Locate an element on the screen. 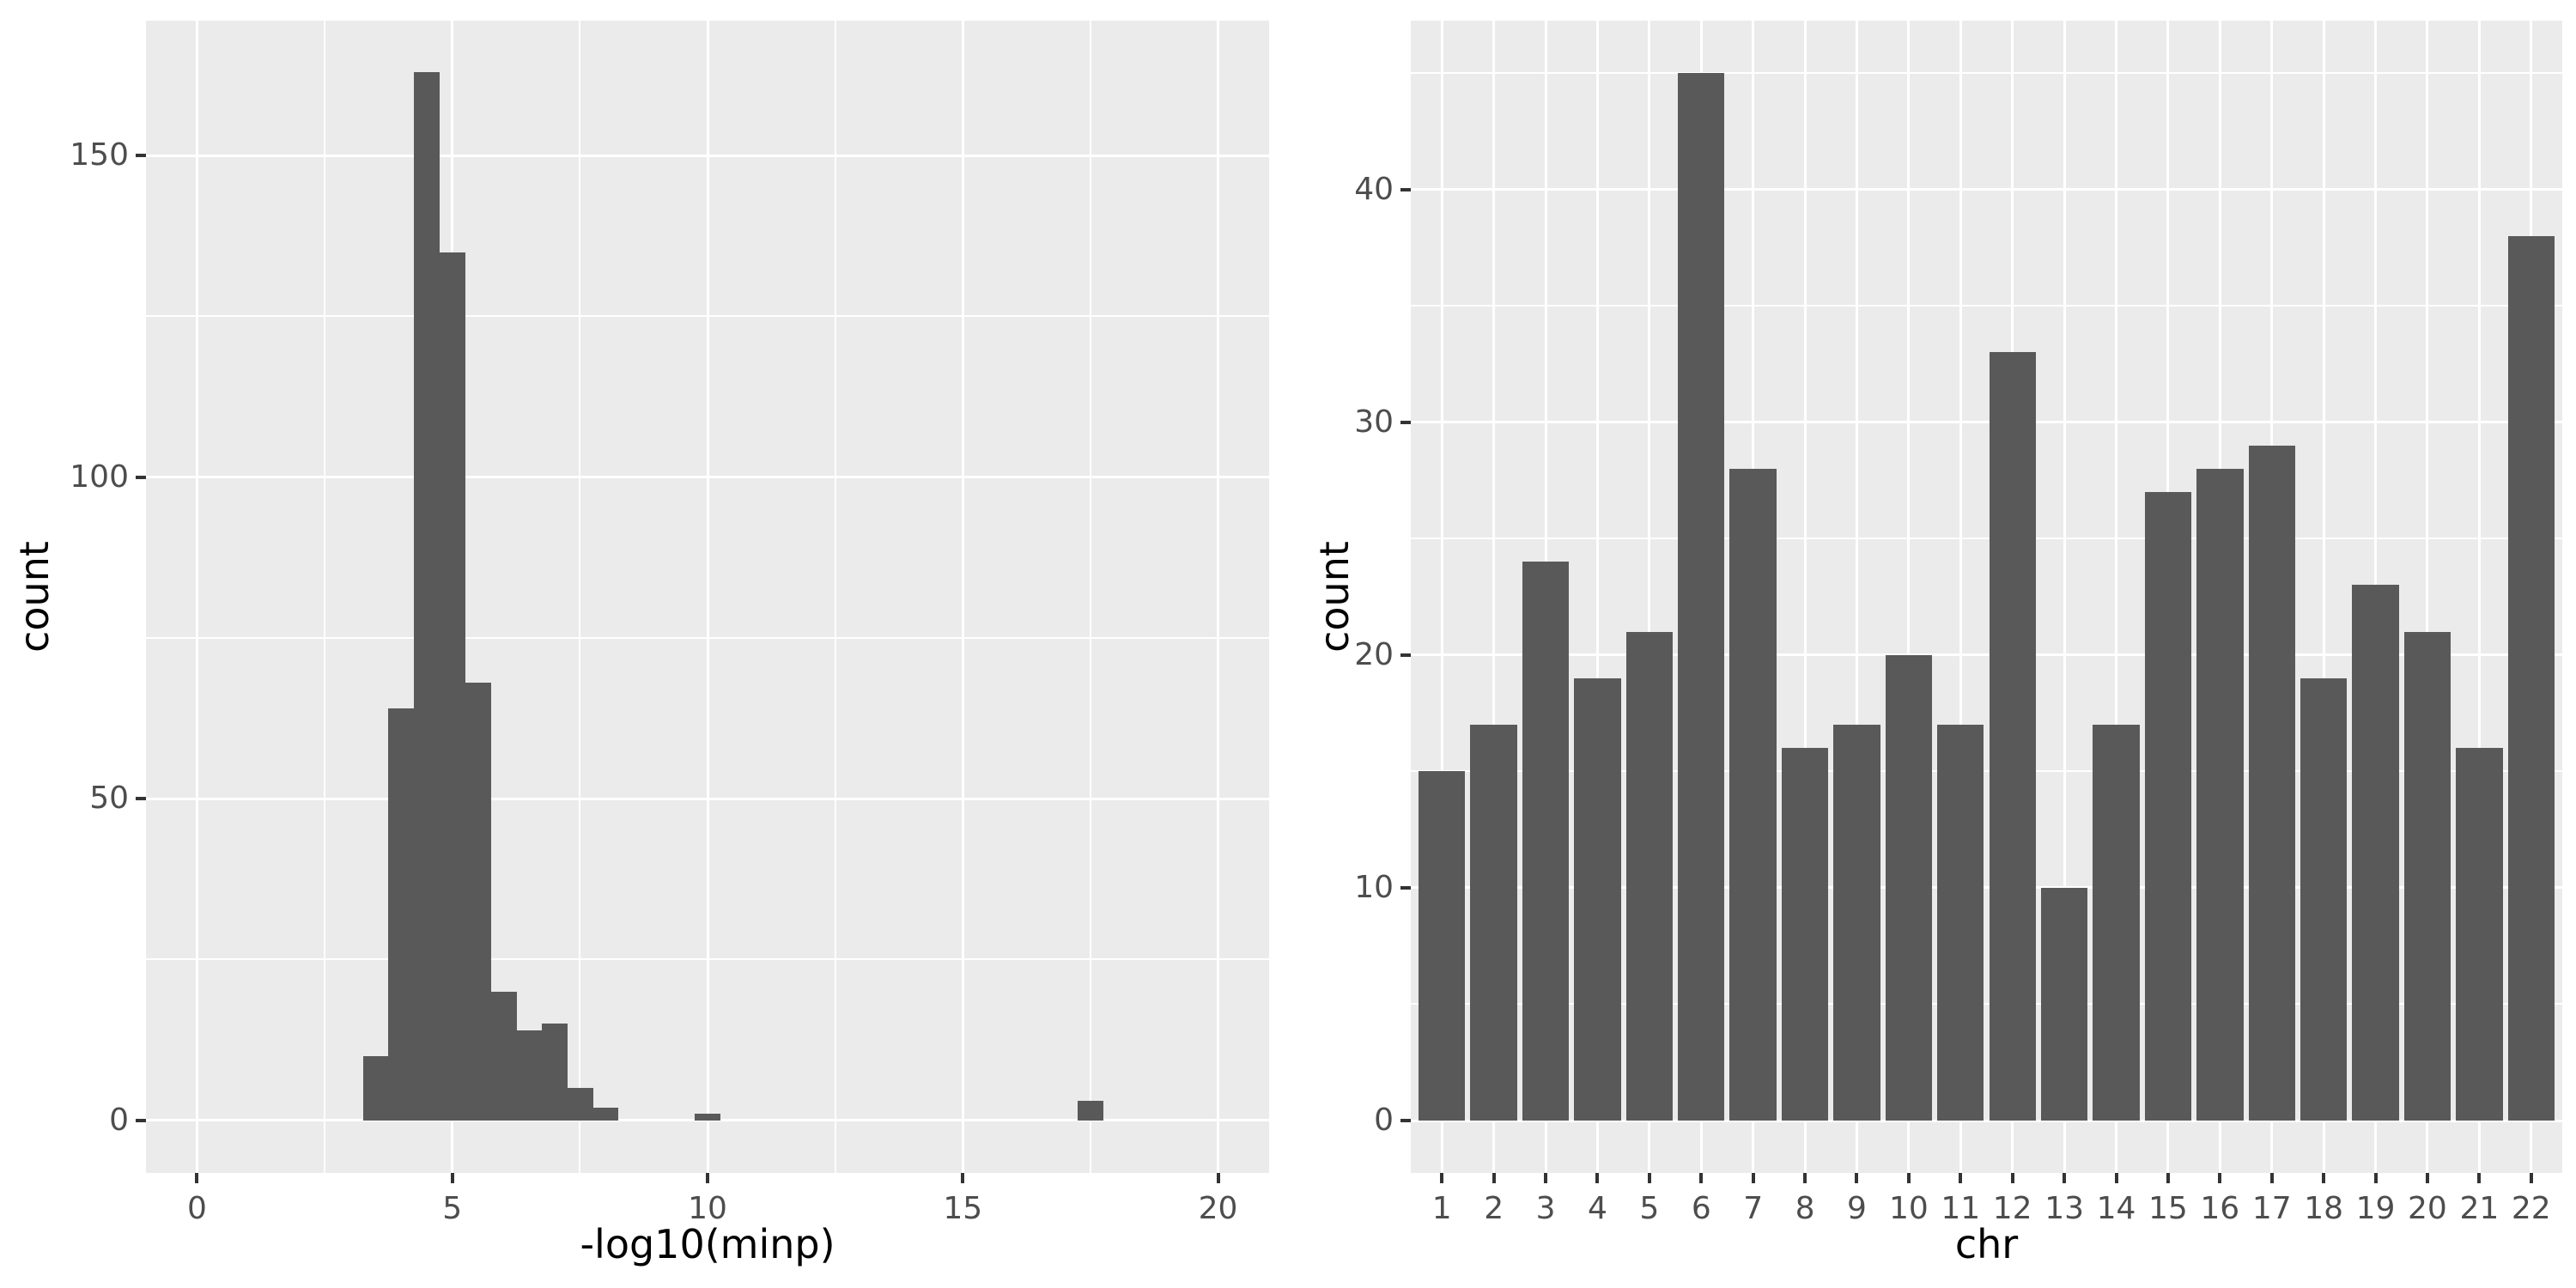 The height and width of the screenshot is (1288, 2576). y-tick-label: 40 is located at coordinates (1374, 189).